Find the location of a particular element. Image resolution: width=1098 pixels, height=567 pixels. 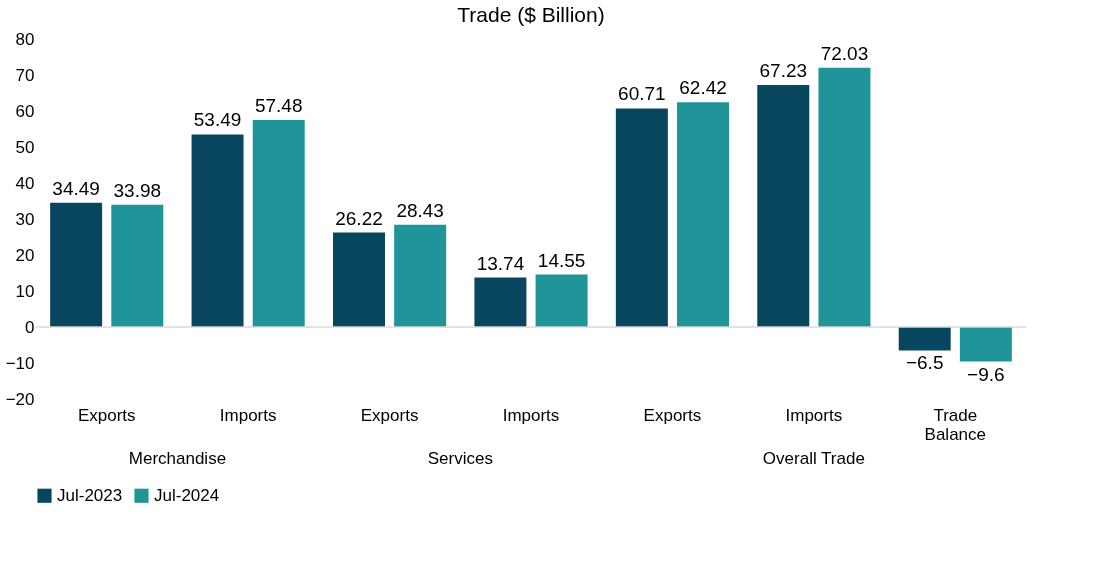

data-label: 57.48 is located at coordinates (278, 106).